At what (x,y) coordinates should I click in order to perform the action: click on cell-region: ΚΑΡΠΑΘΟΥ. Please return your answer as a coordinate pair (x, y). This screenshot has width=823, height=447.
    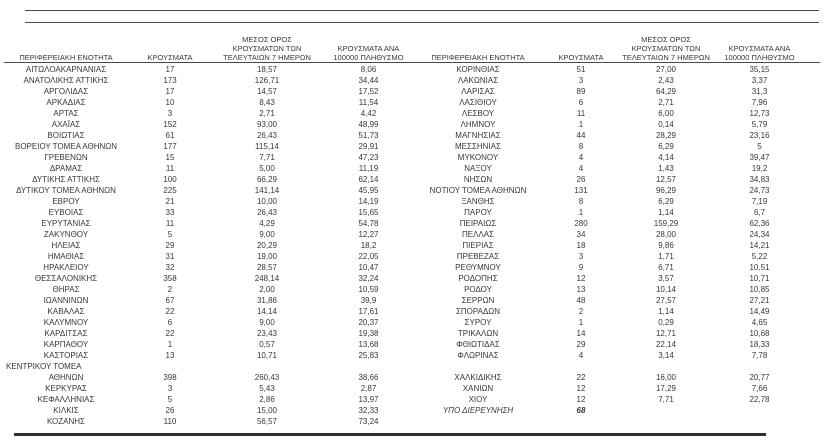
    Looking at the image, I should click on (66, 344).